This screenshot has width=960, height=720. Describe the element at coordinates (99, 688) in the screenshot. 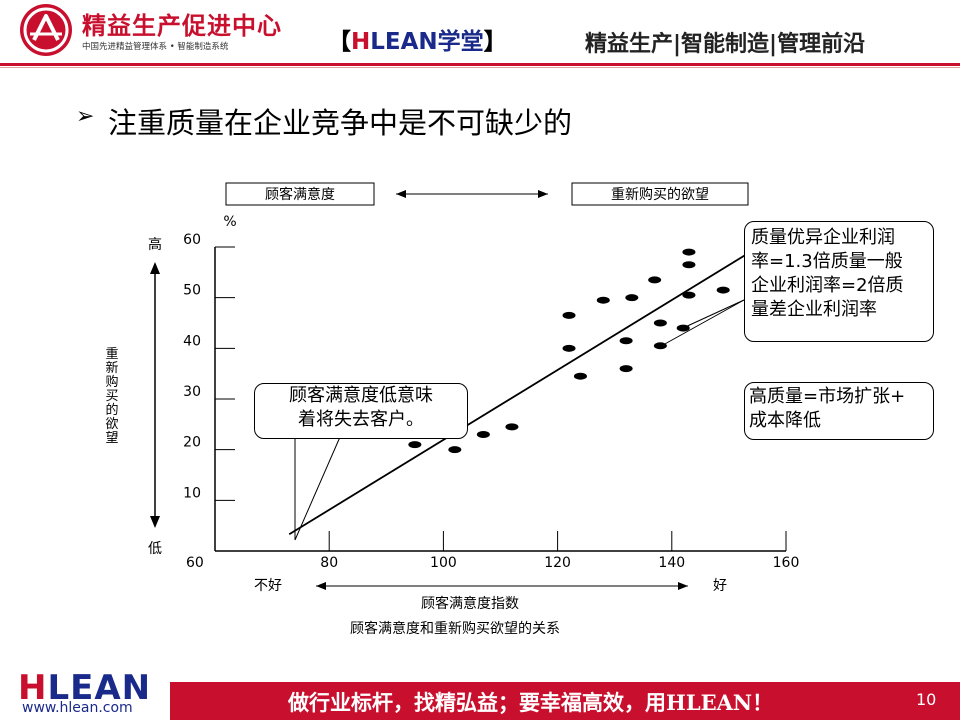

I see `footer-logo-rest: LEAN` at that location.